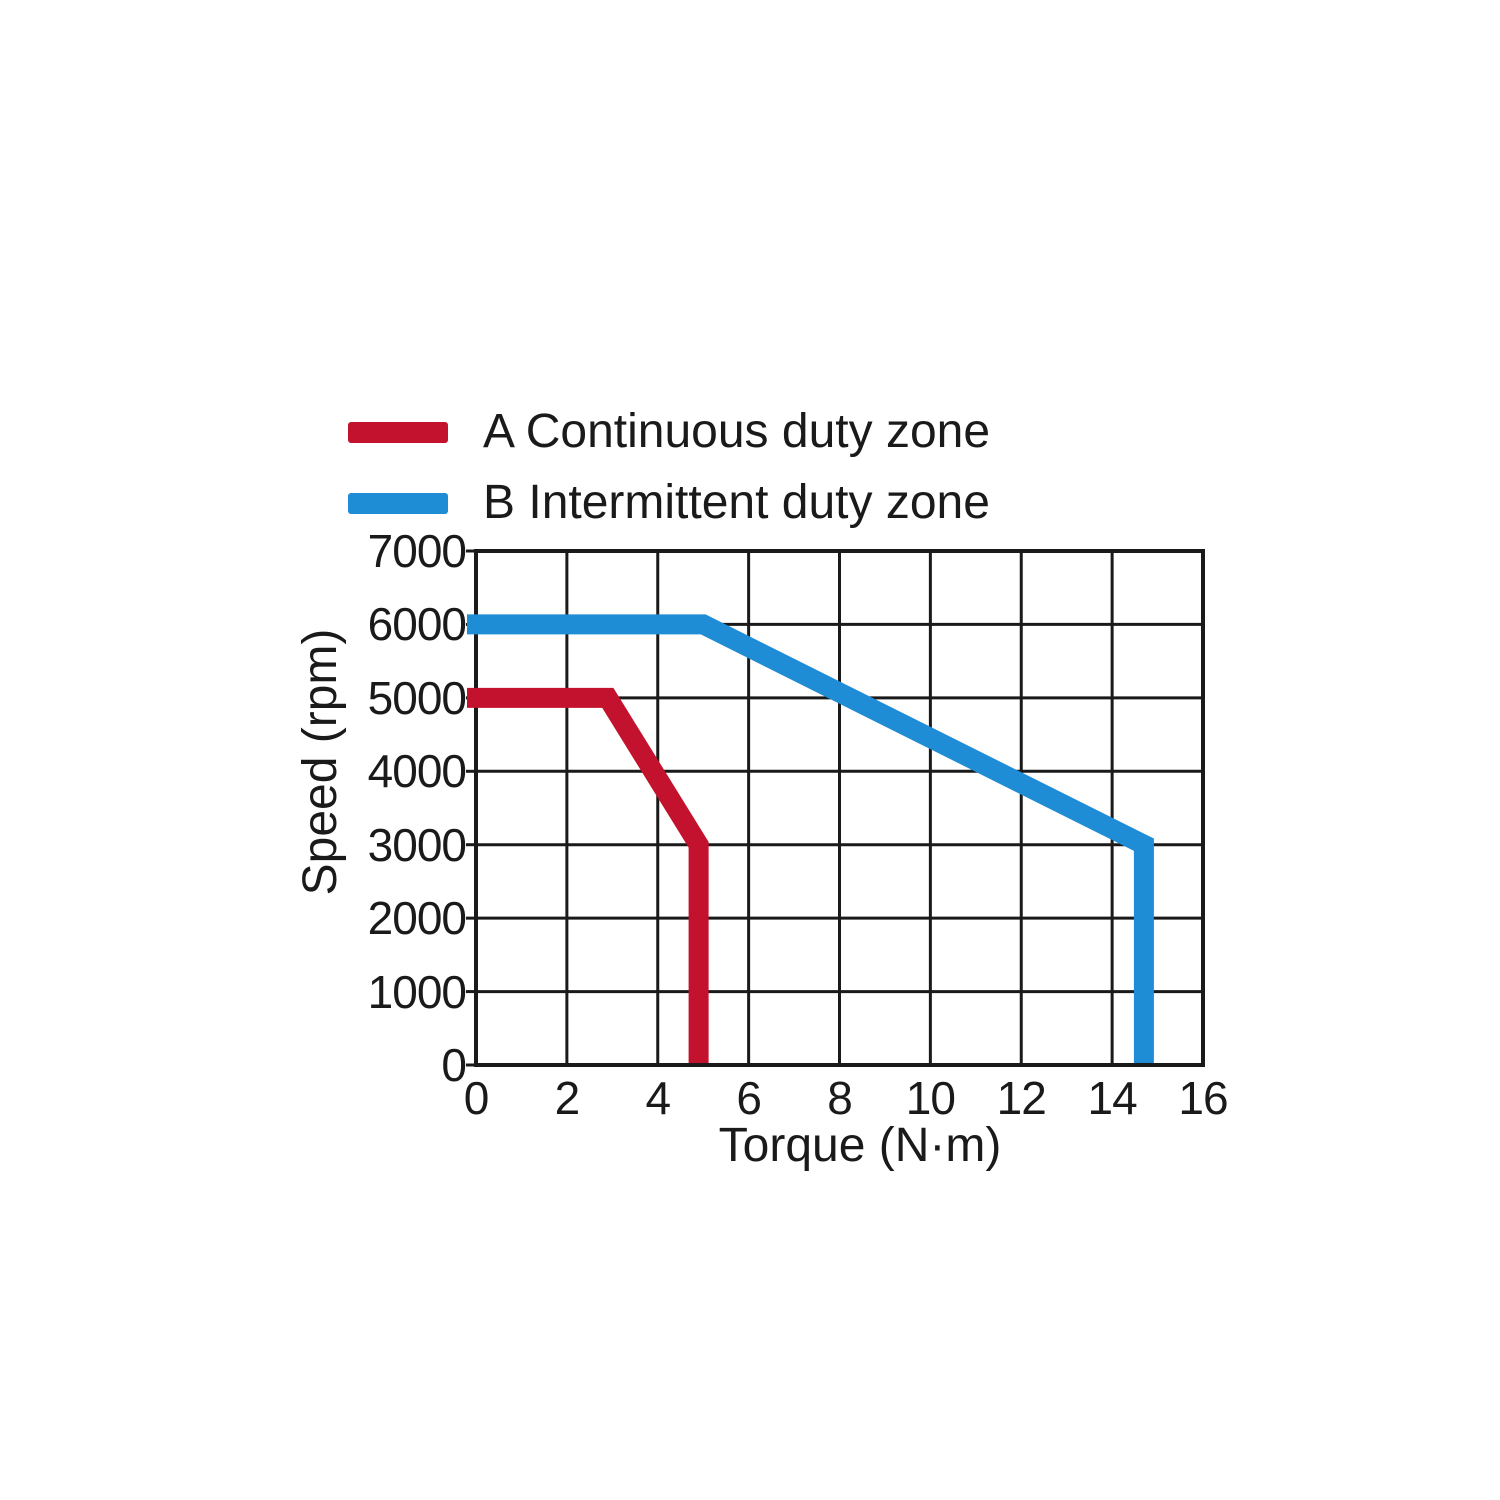  What do you see at coordinates (736, 502) in the screenshot?
I see `legend-label-intermittent: B Intermittent duty zone` at bounding box center [736, 502].